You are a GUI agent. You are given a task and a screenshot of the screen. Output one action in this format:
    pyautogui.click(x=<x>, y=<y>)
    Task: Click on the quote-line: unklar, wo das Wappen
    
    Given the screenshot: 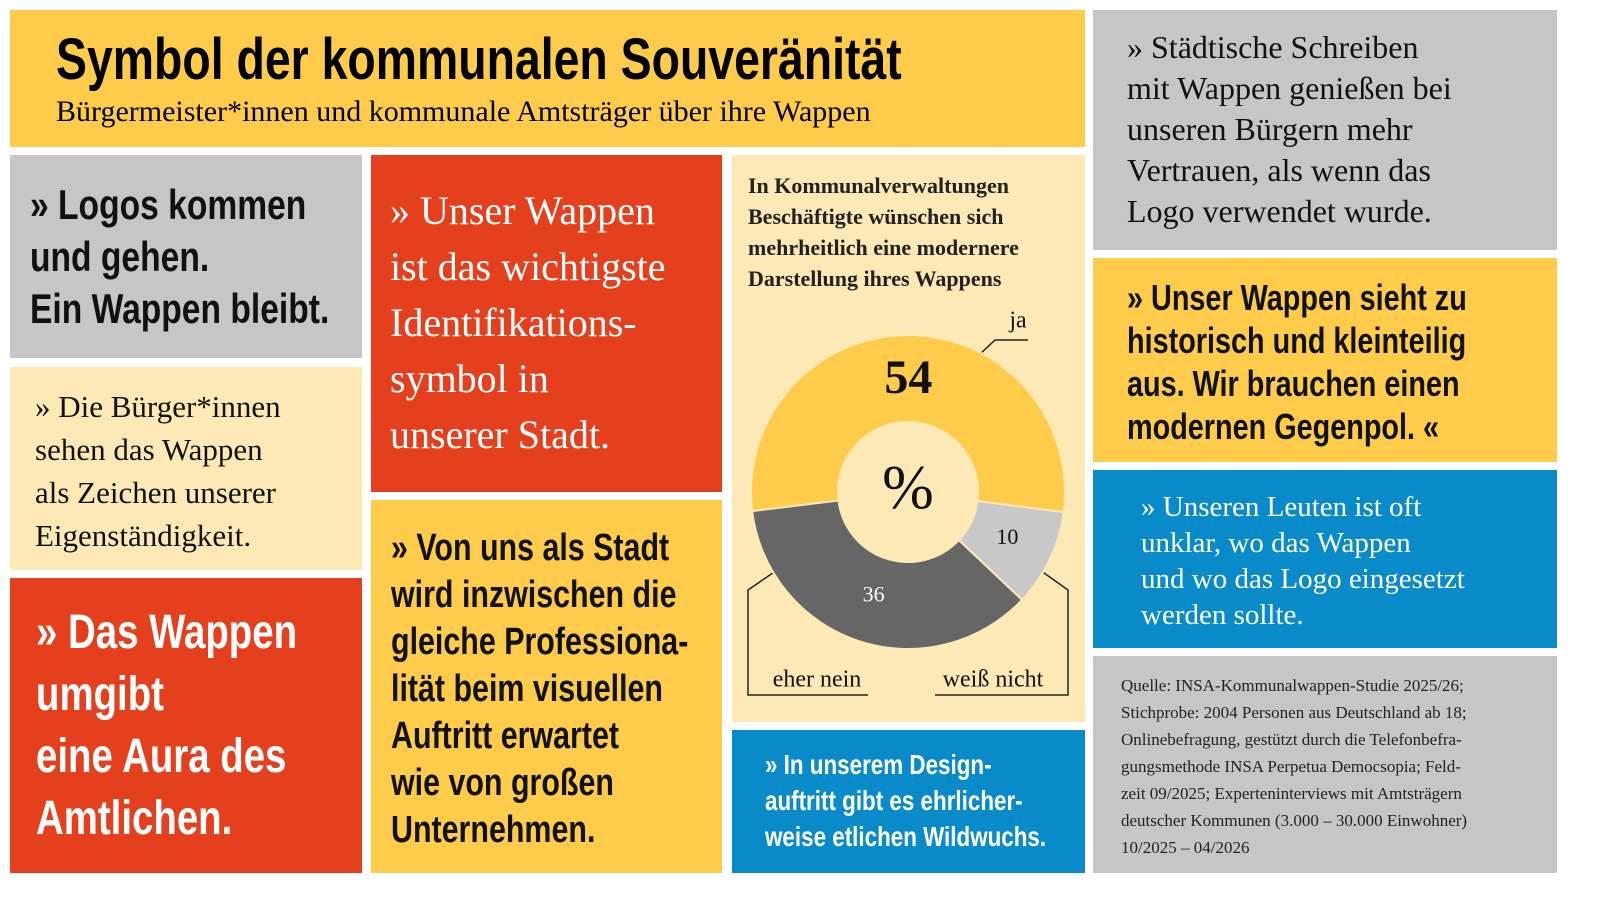 What is the action you would take?
    pyautogui.click(x=1276, y=543)
    